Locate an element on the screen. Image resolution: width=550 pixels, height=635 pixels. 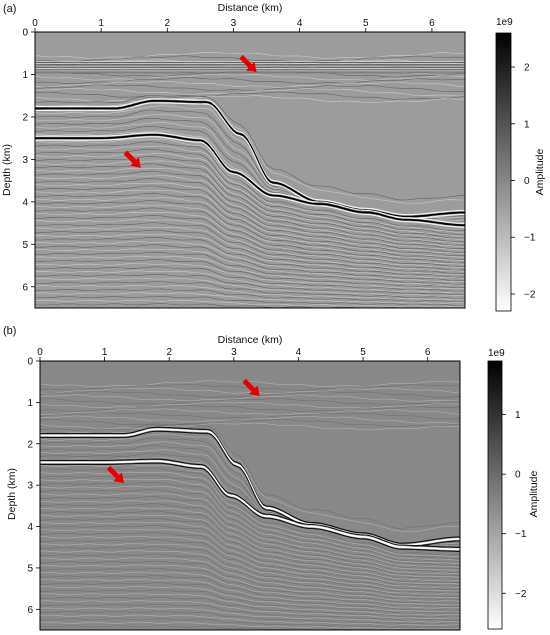
panel-b-y-tick-label: 5 is located at coordinates (30, 568).